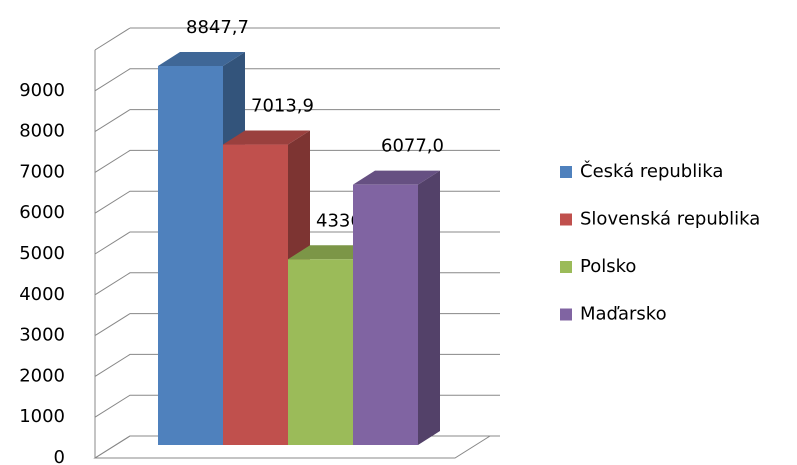 This screenshot has height=465, width=797. What do you see at coordinates (42, 416) in the screenshot?
I see `y-tick-label: 1000` at bounding box center [42, 416].